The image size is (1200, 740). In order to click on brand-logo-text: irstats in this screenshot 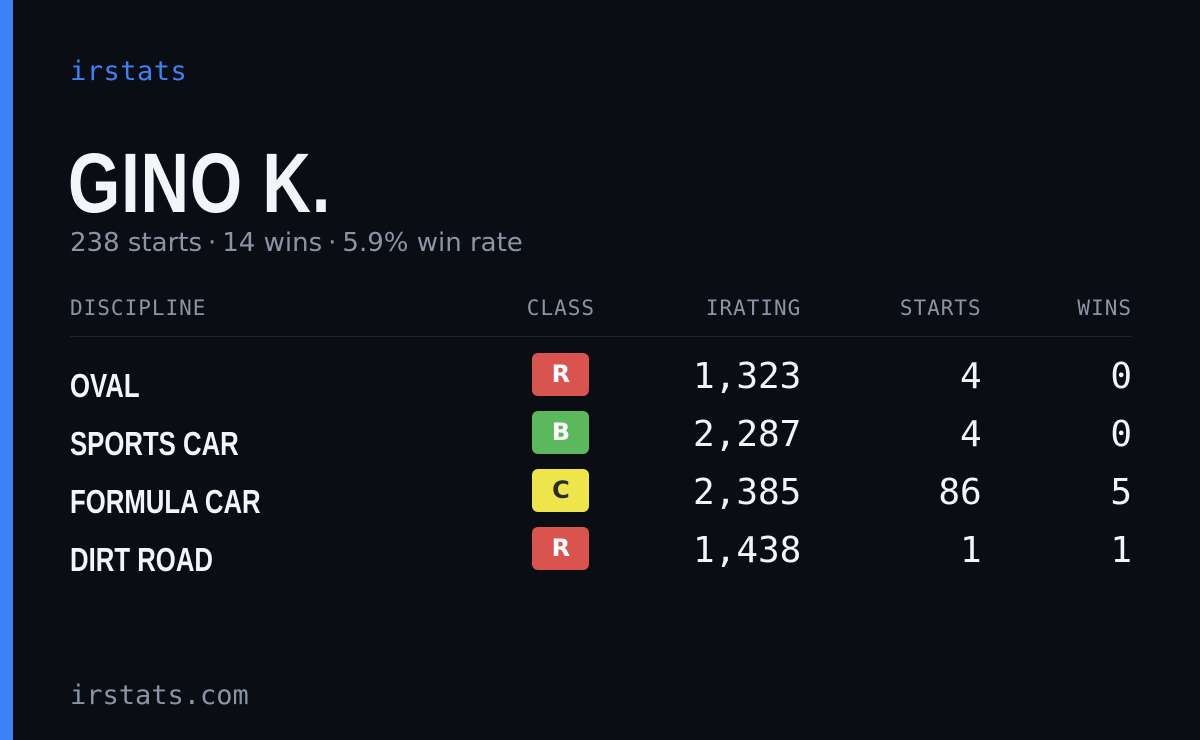, I will do `click(129, 71)`.